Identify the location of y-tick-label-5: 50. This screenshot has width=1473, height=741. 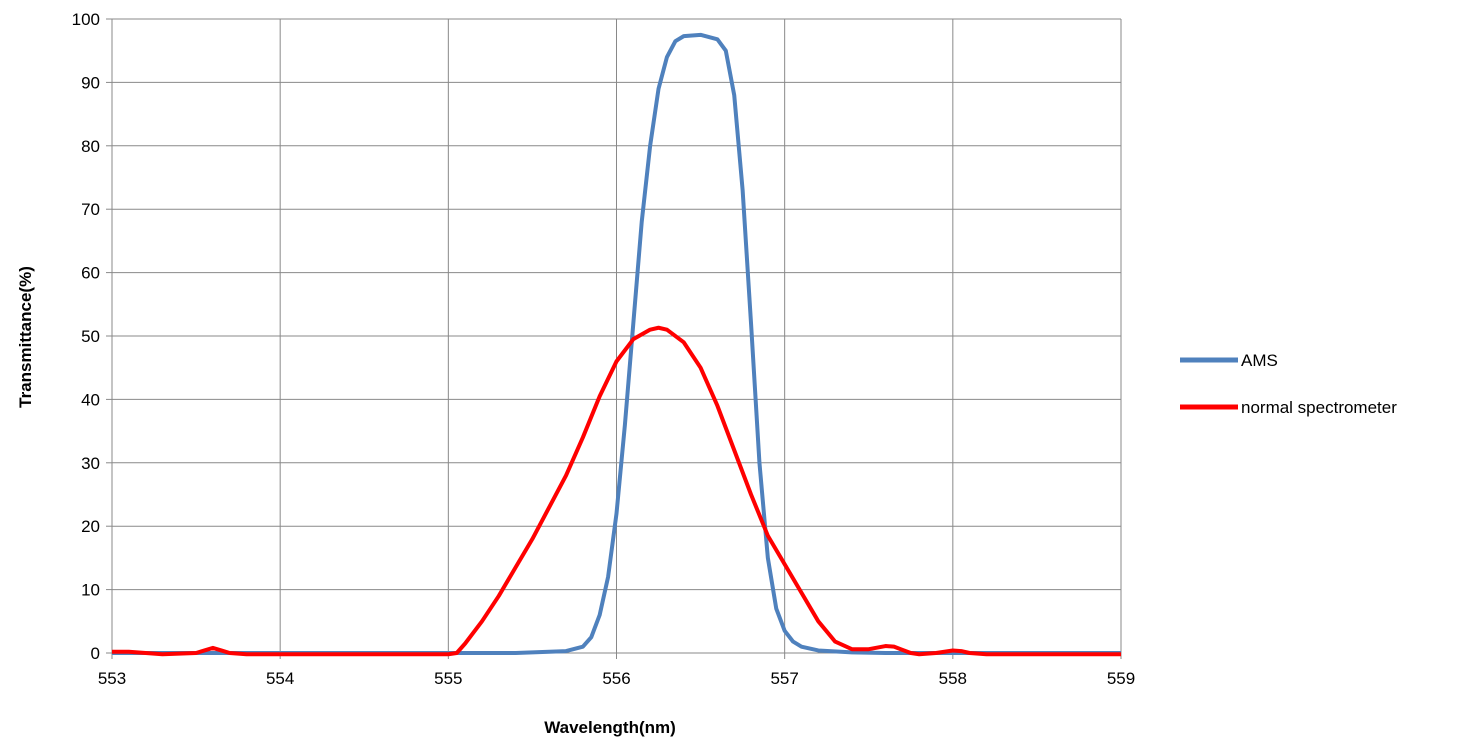
(90, 336).